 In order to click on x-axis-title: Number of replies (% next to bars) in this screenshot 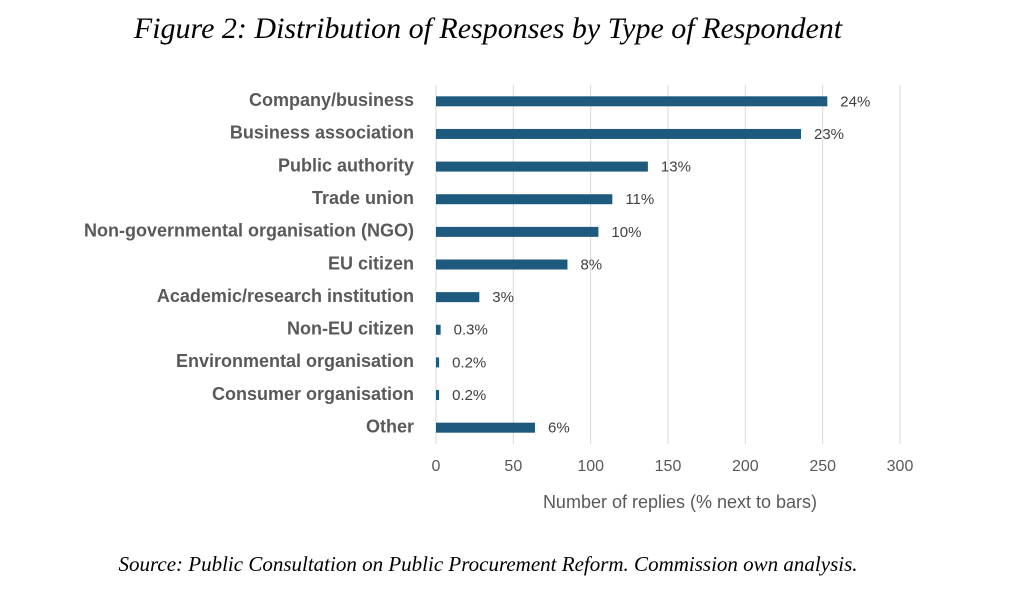, I will do `click(680, 502)`.